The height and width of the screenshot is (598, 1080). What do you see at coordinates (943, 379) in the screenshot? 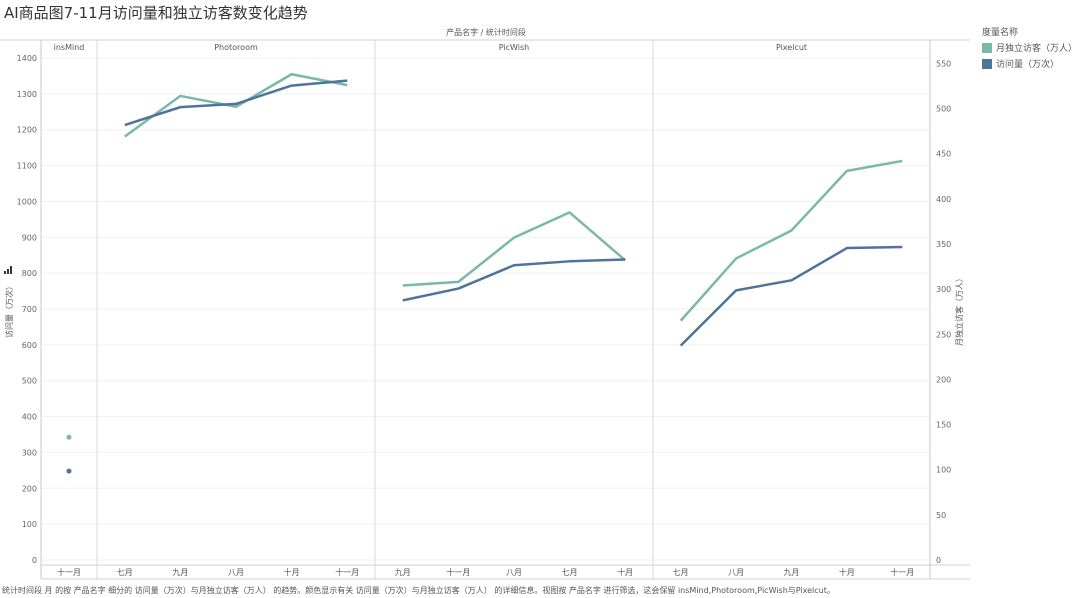
I see `right-tick-label: 200` at bounding box center [943, 379].